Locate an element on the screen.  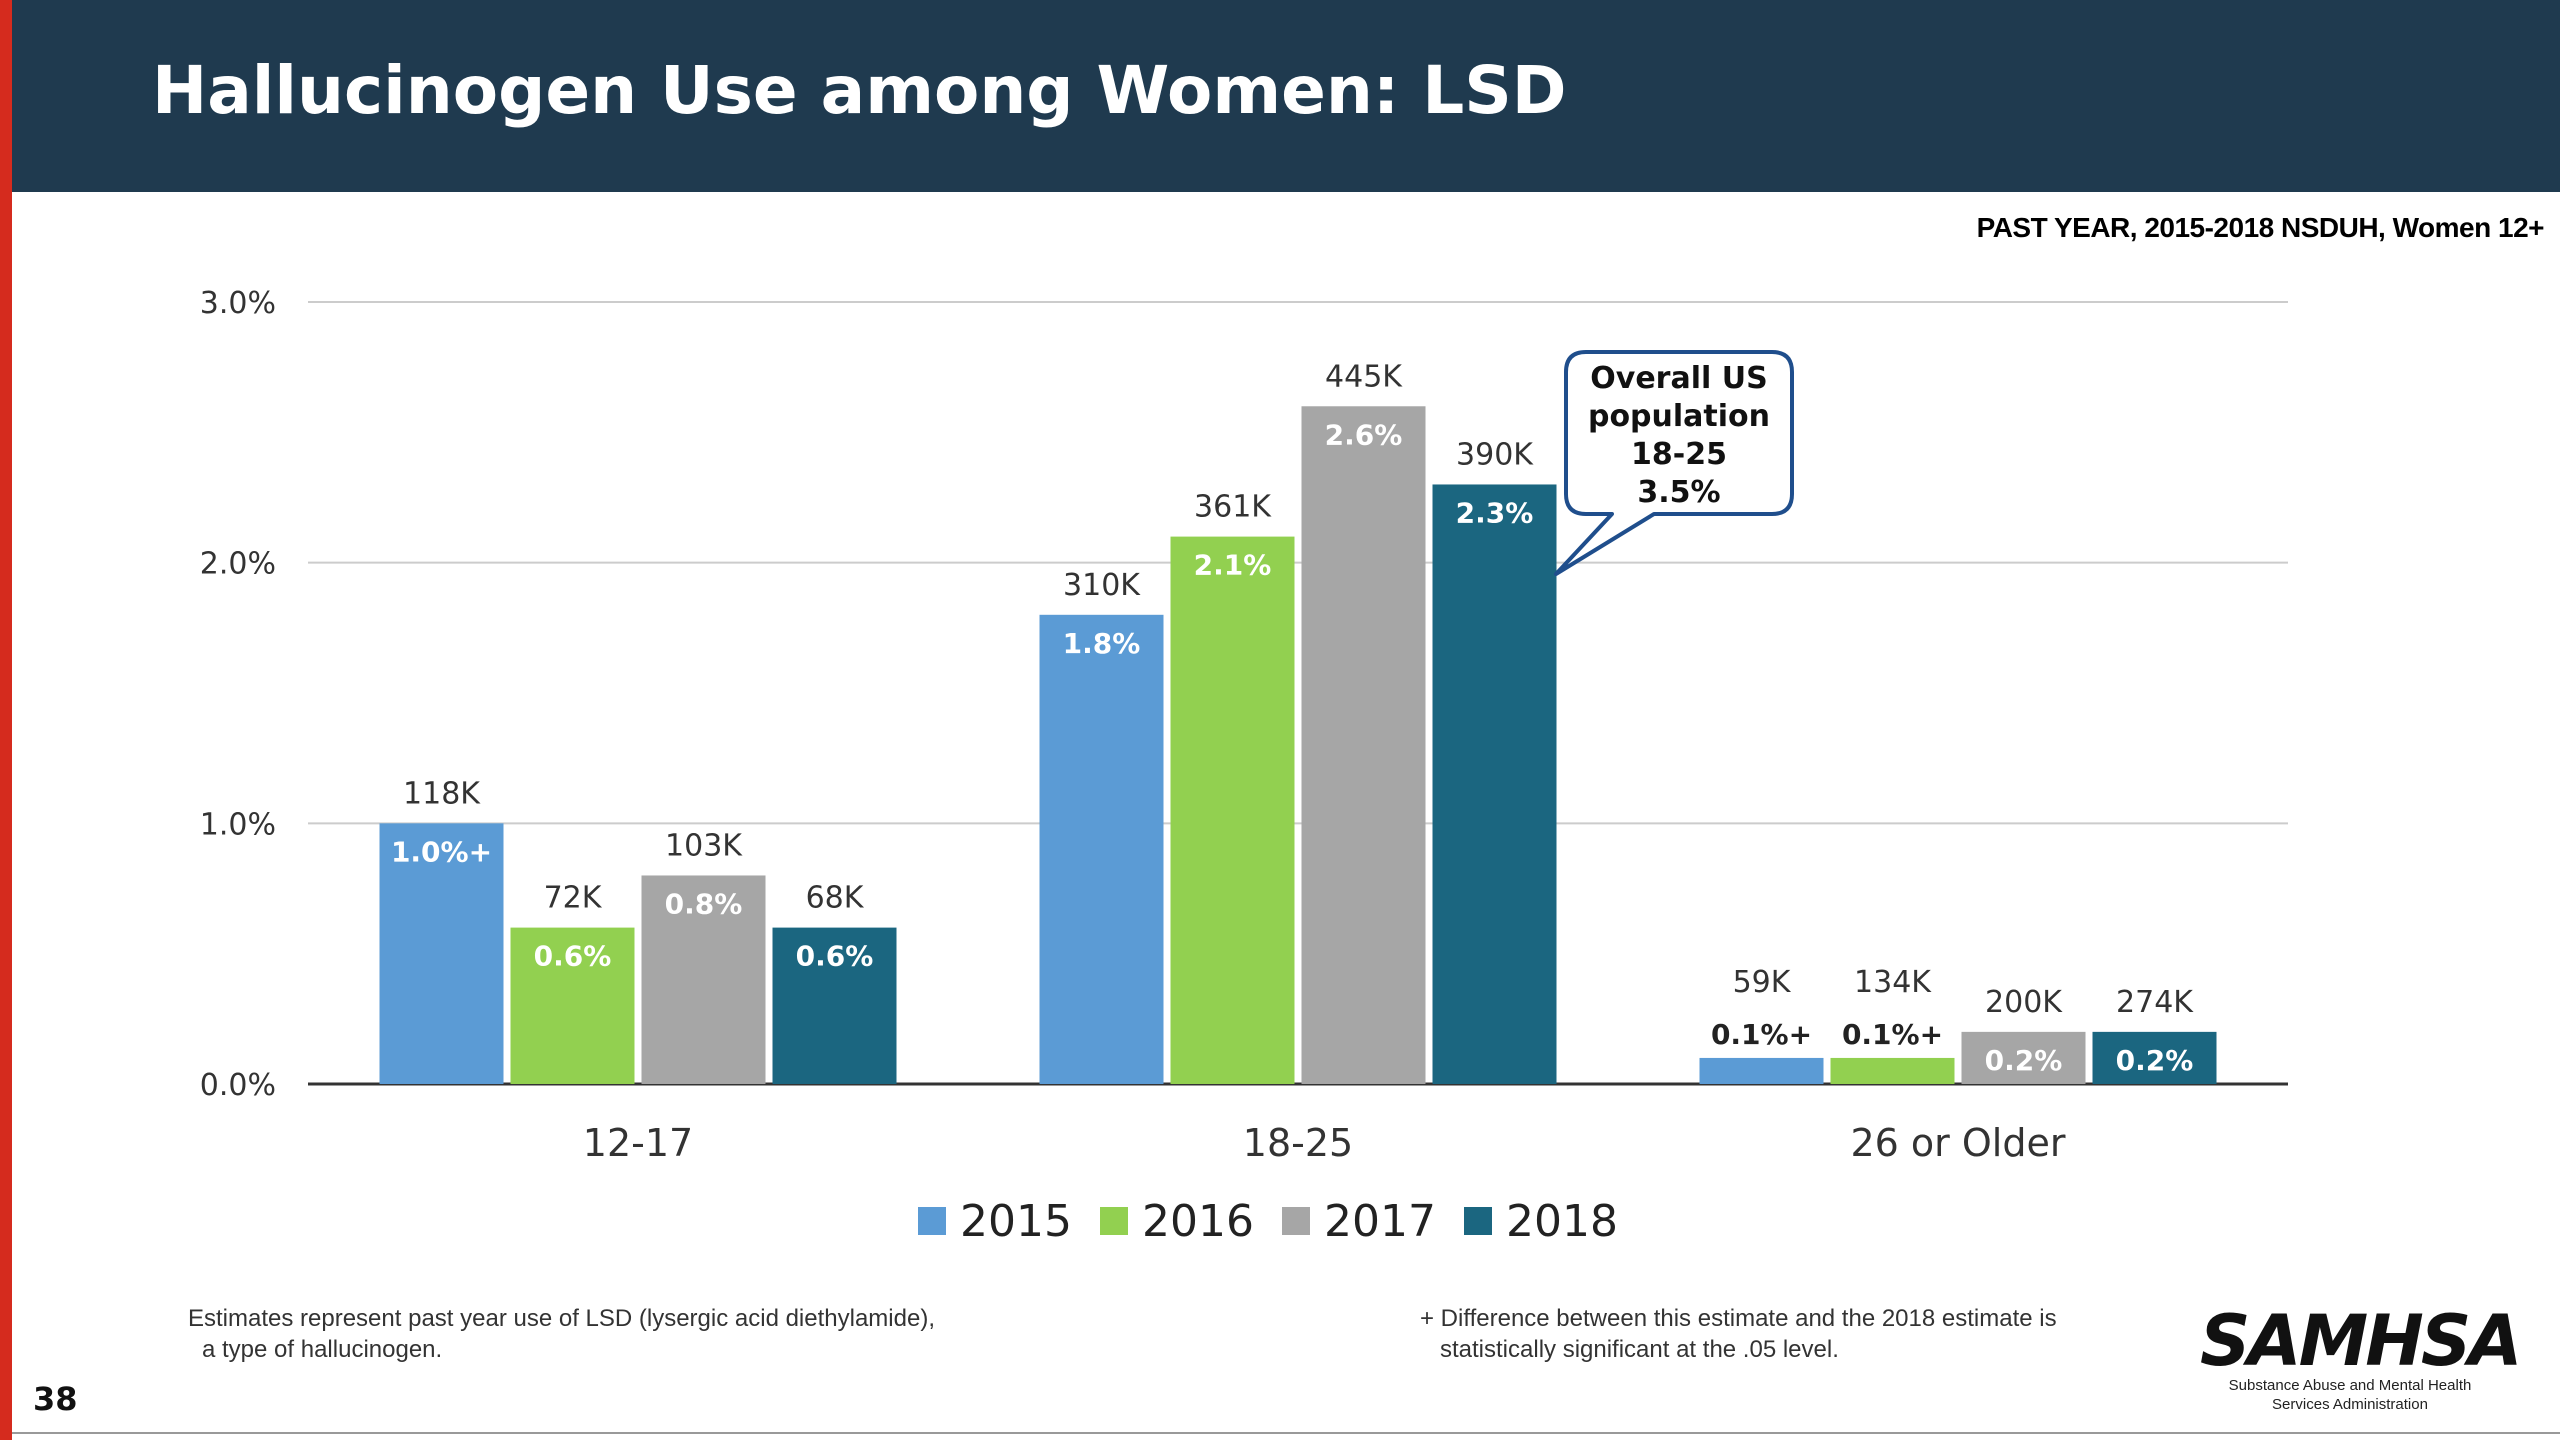
callout-line-2: 18-25 is located at coordinates (1679, 454).